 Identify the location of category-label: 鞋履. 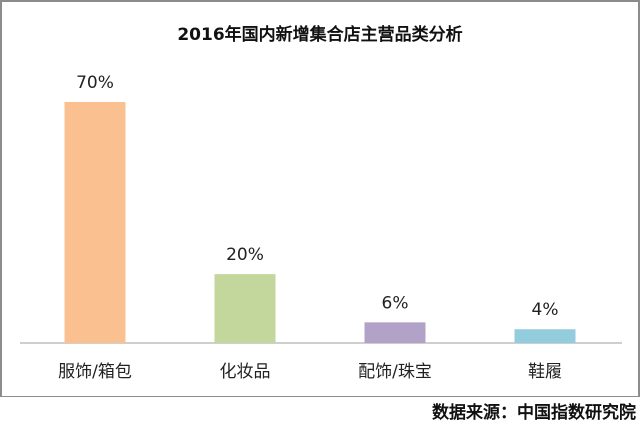
(545, 372).